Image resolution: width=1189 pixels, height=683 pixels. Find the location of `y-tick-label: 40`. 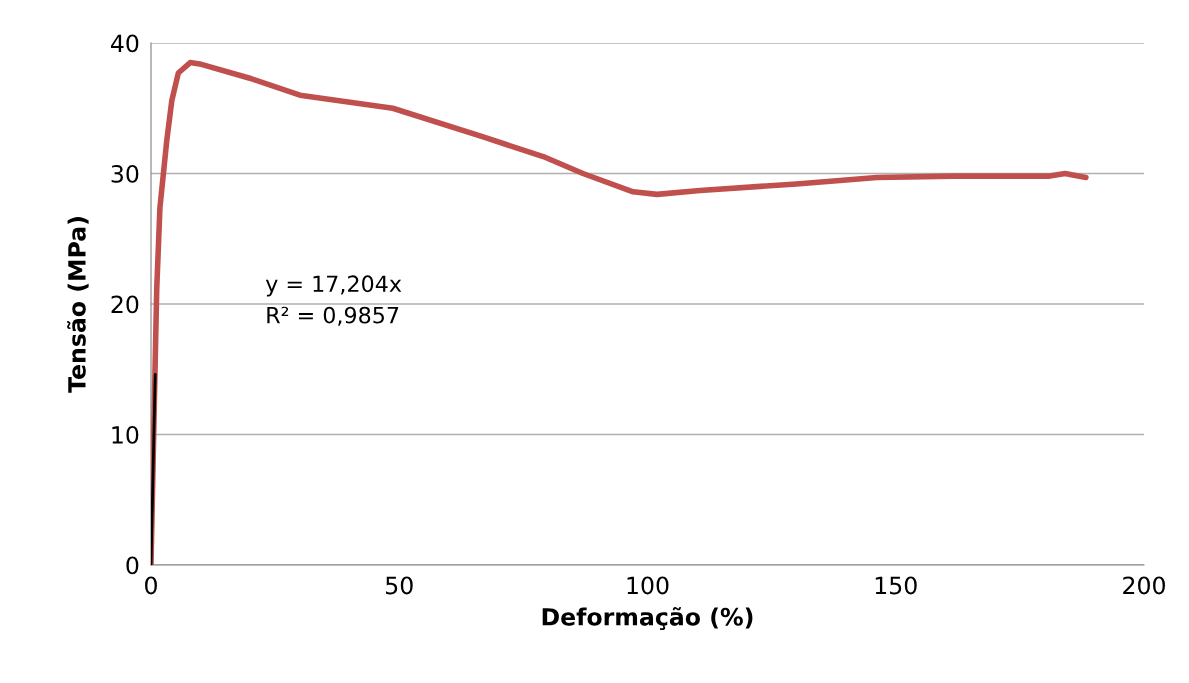

y-tick-label: 40 is located at coordinates (125, 43).